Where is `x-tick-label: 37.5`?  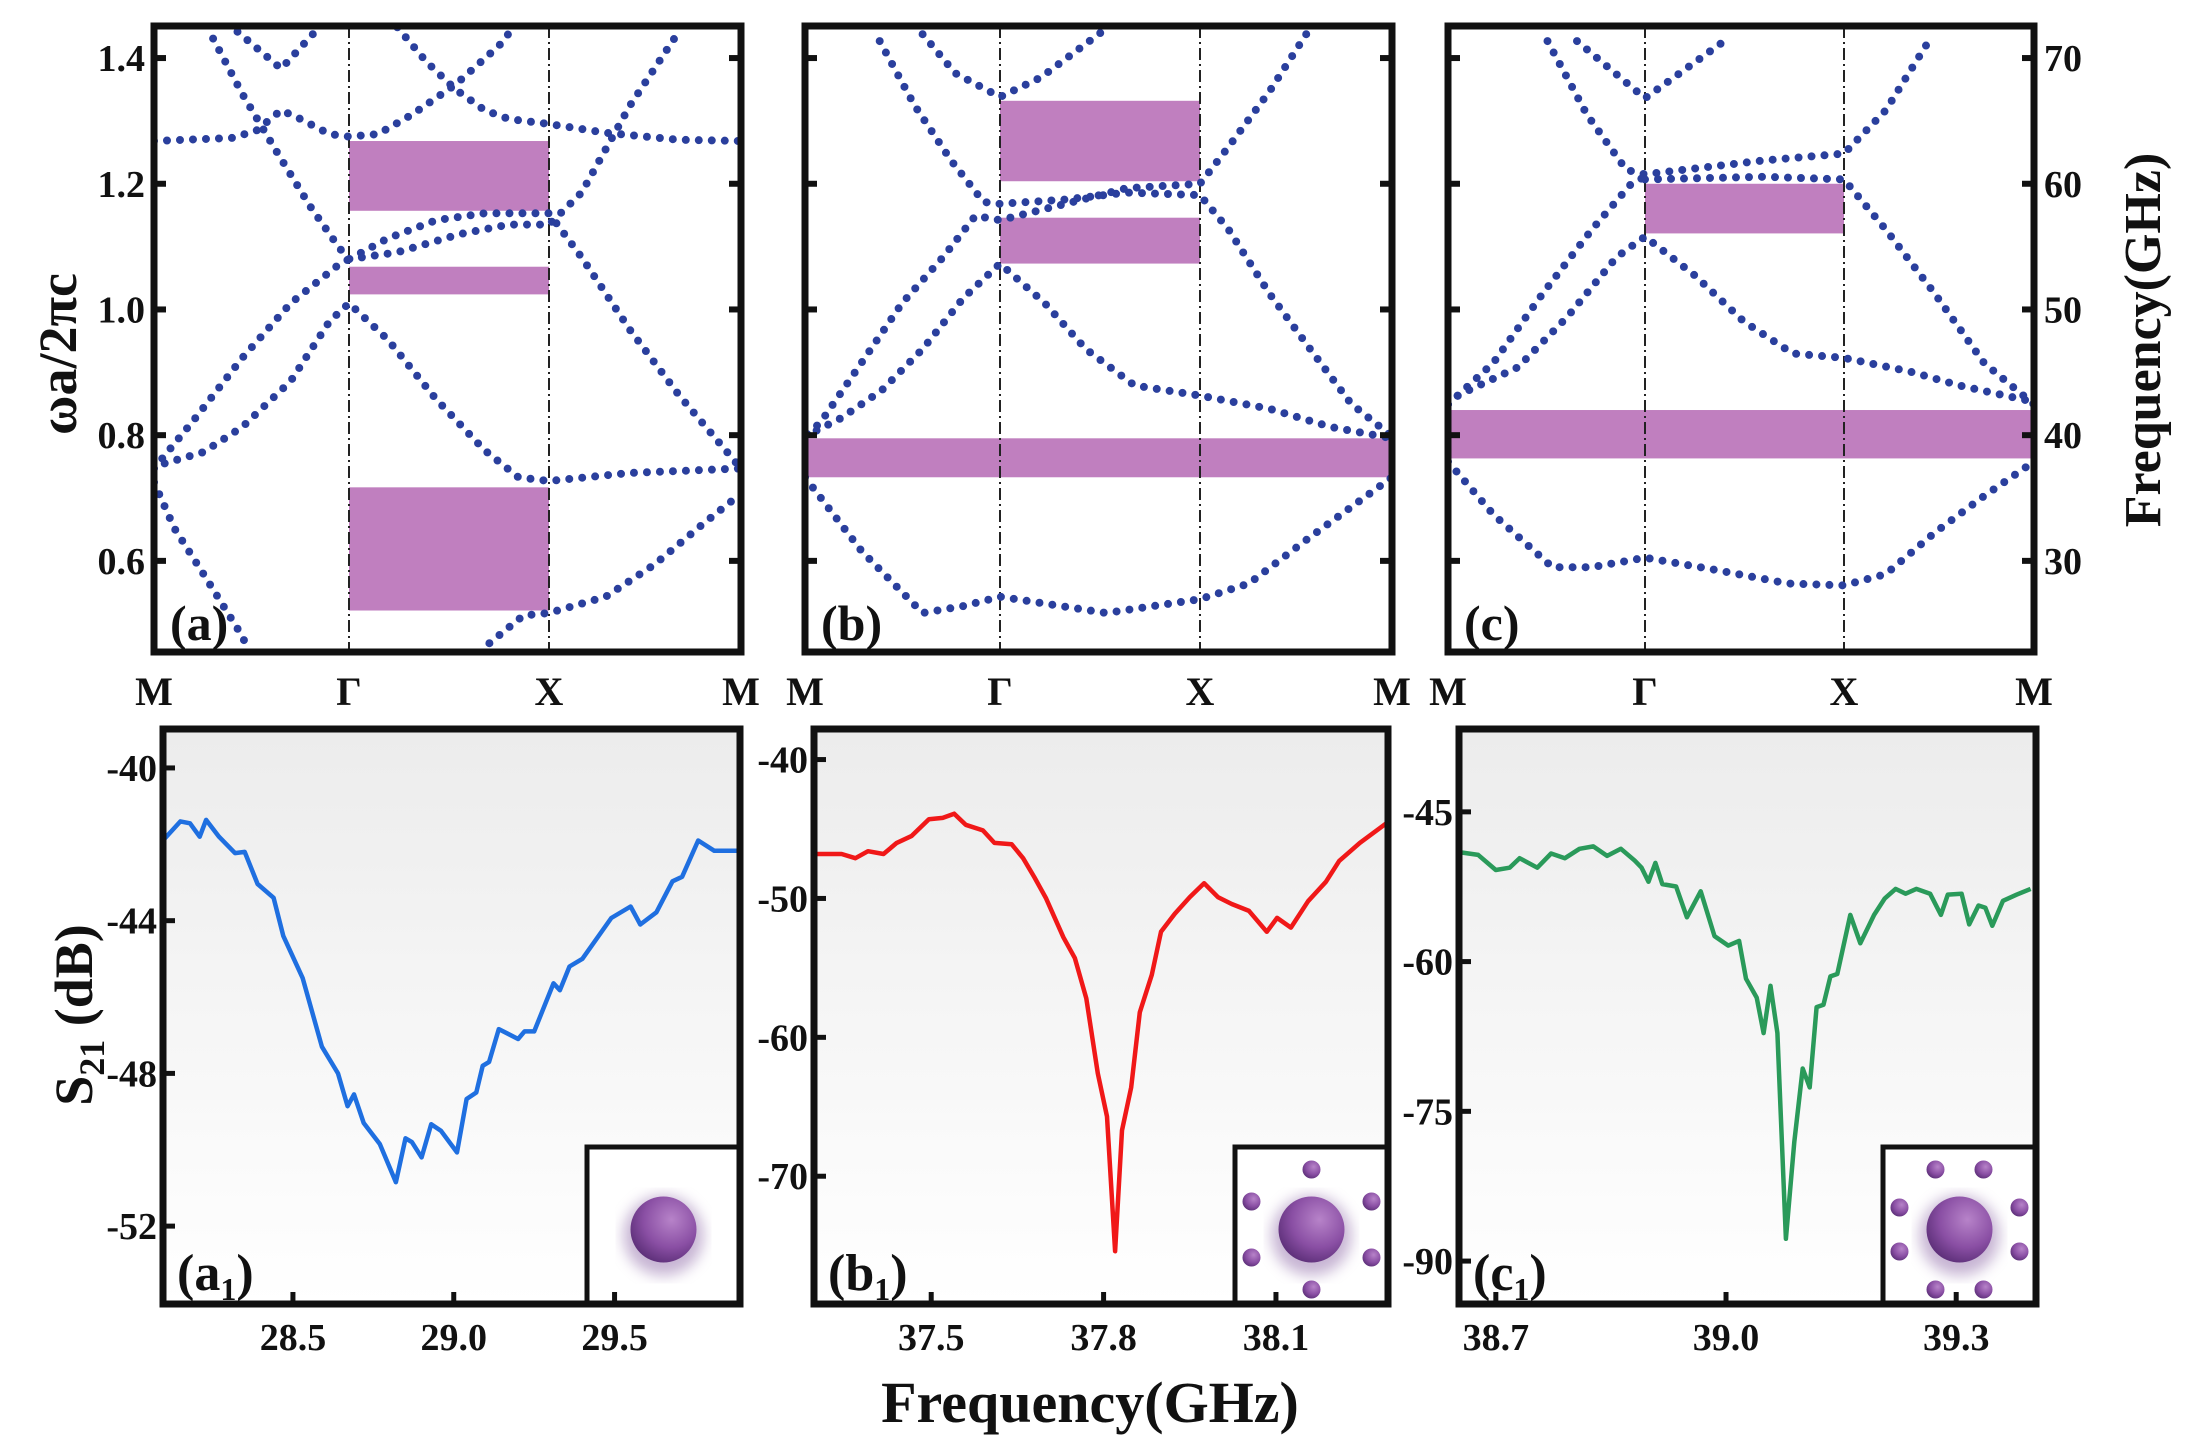
x-tick-label: 37.5 is located at coordinates (931, 1338).